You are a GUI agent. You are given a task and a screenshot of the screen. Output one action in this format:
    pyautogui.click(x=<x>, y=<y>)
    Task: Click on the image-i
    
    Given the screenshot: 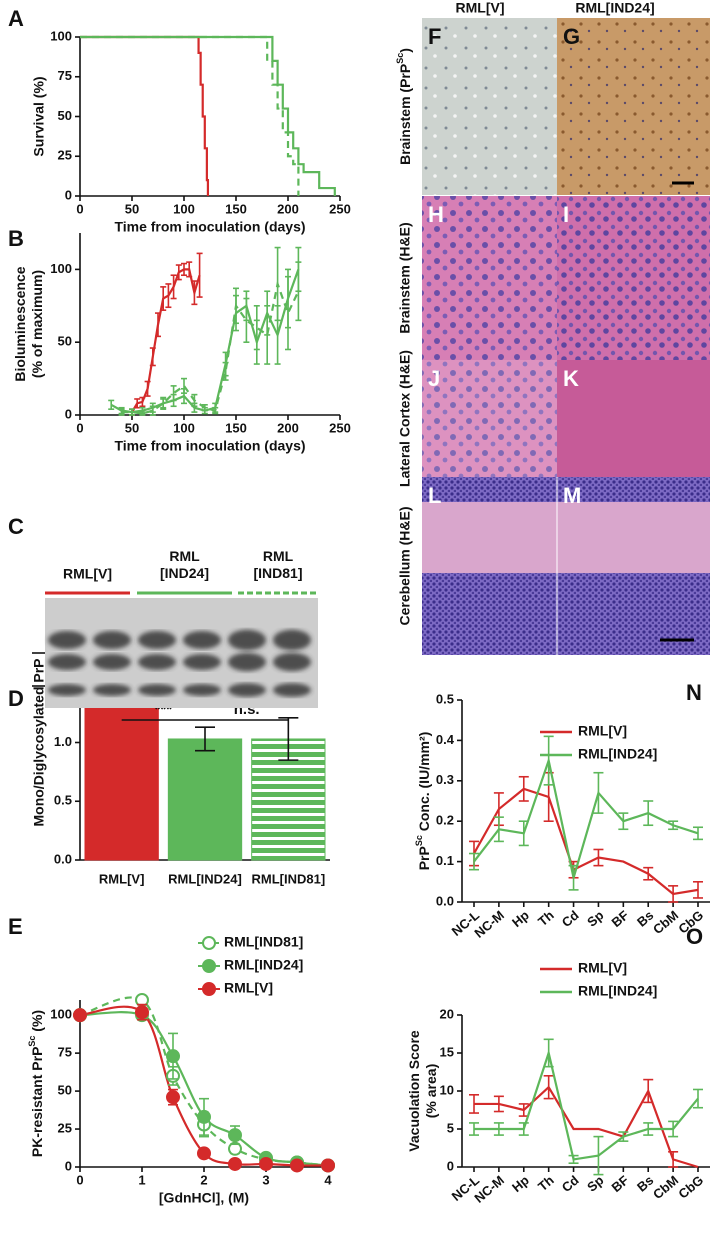 What is the action you would take?
    pyautogui.click(x=633, y=278)
    